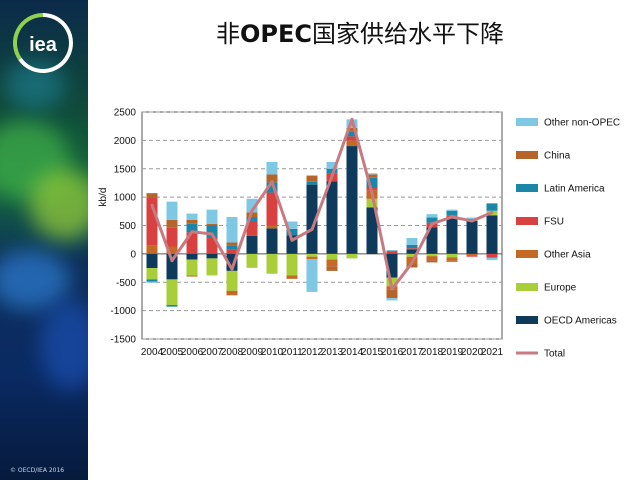 This screenshot has width=640, height=480. I want to click on legend-label: Total, so click(554, 354).